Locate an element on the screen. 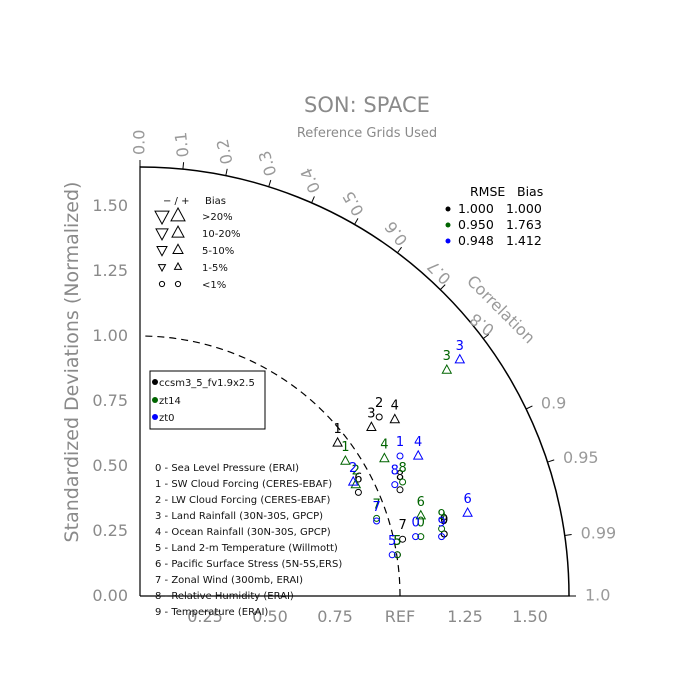 This screenshot has width=700, height=700. bias-legend-row: 1-5% is located at coordinates (215, 268).